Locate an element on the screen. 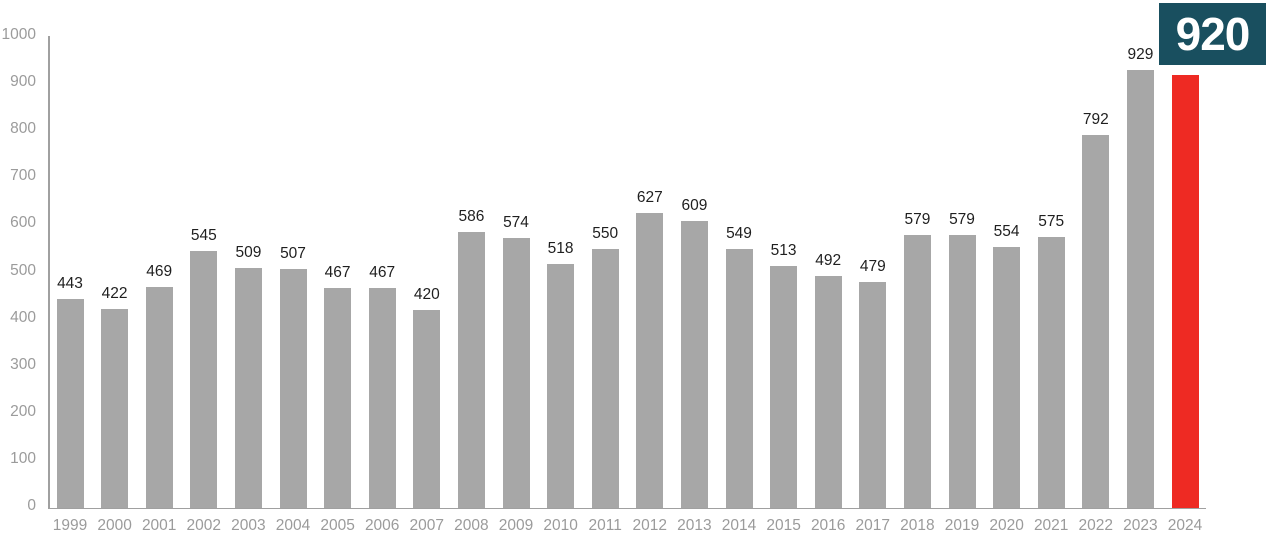 This screenshot has width=1266, height=538. bar-value-label-2008: 586 is located at coordinates (471, 216).